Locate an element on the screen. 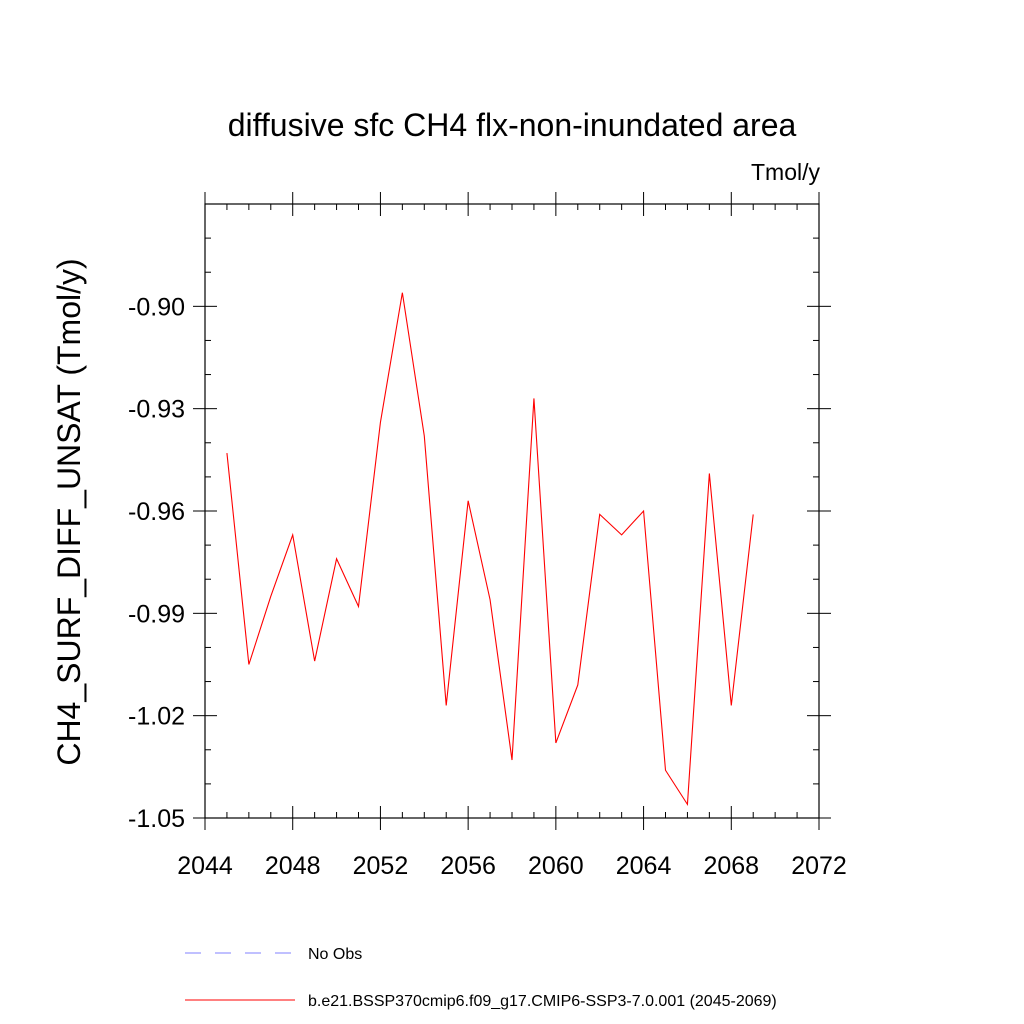 The width and height of the screenshot is (1024, 1024). x-tick-label: 2052 is located at coordinates (381, 866).